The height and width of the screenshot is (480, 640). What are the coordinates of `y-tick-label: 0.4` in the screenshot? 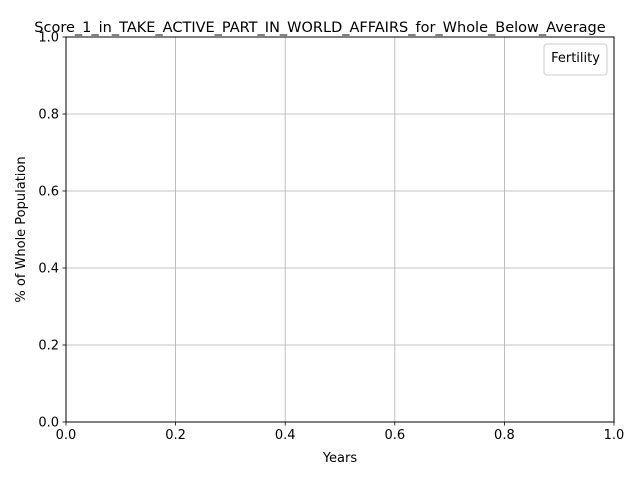 It's located at (48, 269).